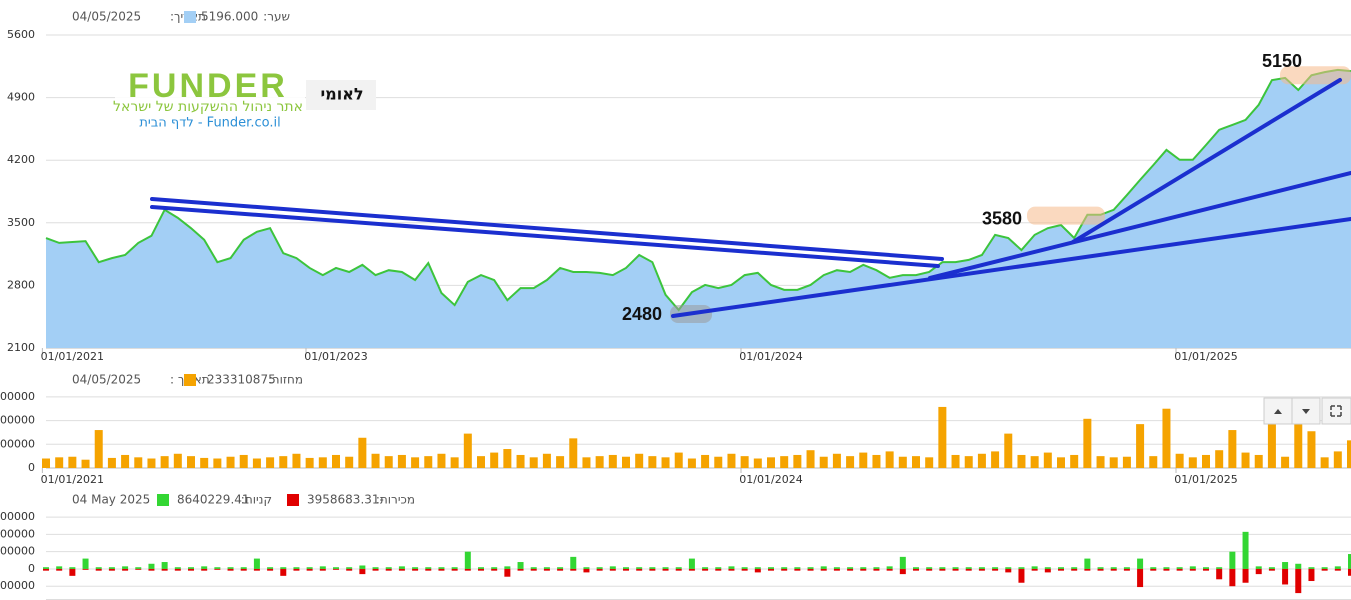  What do you see at coordinates (17, 396) in the screenshot?
I see `y-tick-label: 600000000` at bounding box center [17, 396].